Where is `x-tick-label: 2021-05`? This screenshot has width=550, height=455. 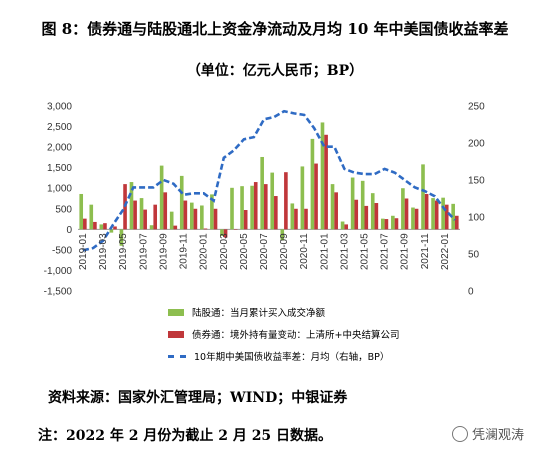
x-tick-label: 2021-05 is located at coordinates (365, 251).